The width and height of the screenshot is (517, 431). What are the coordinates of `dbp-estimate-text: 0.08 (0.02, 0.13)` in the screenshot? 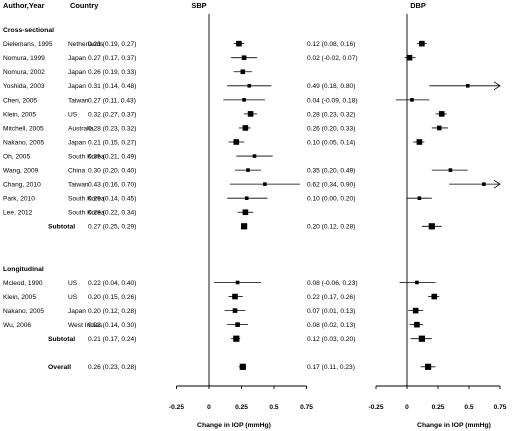 It's located at (331, 325).